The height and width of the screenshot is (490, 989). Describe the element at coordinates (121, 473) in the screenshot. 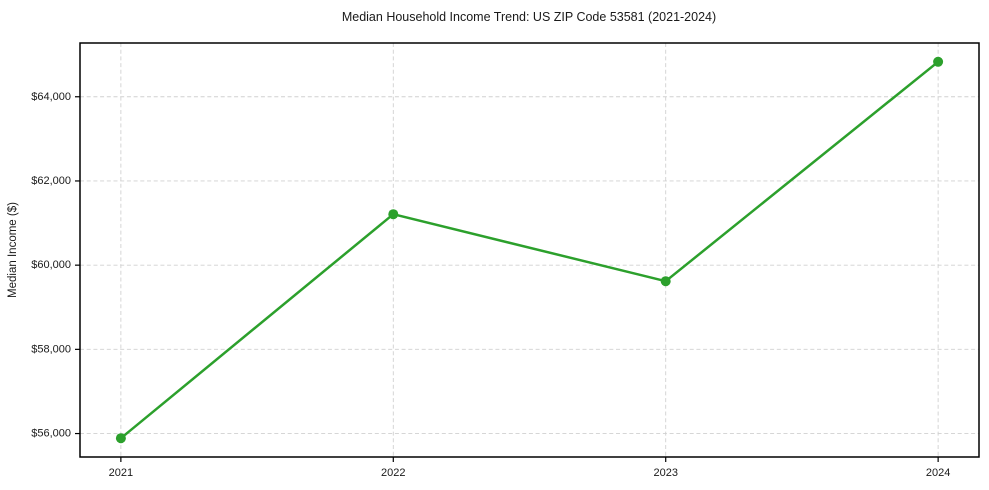

I see `x-tick-label: 2021` at that location.